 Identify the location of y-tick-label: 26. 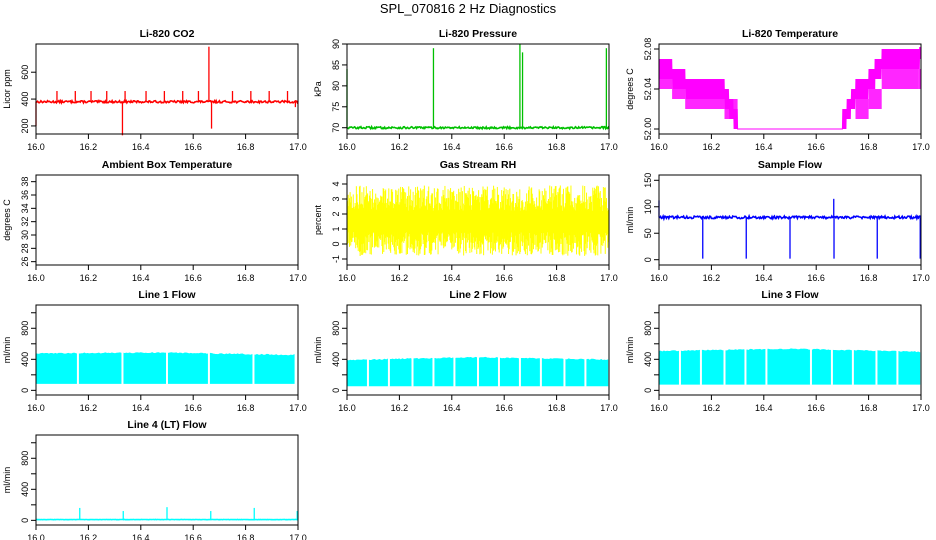
(25, 262).